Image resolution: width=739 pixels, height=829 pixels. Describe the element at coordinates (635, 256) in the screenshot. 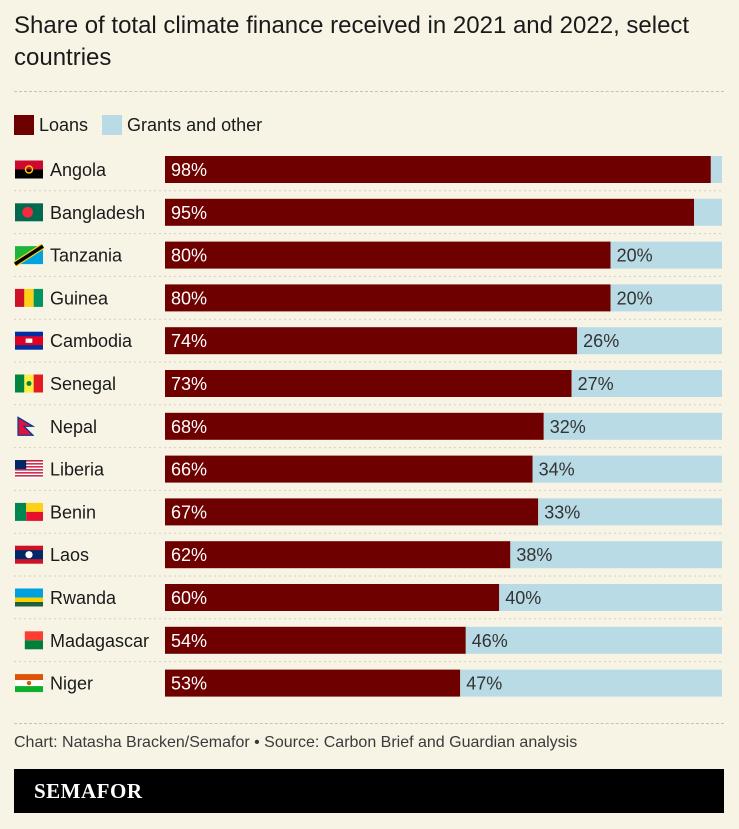

I see `data-label-grants-tanzania: 20%` at that location.